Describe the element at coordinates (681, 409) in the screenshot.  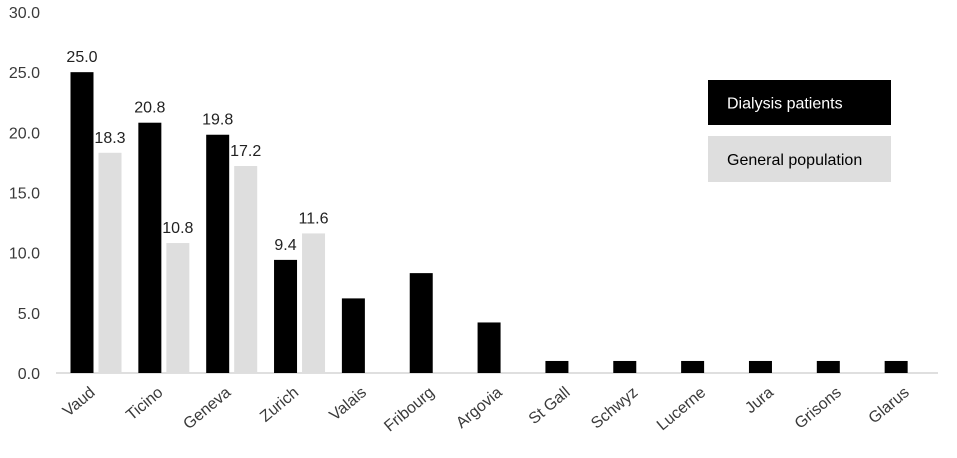
I see `x-tick-label: Lucerne` at that location.